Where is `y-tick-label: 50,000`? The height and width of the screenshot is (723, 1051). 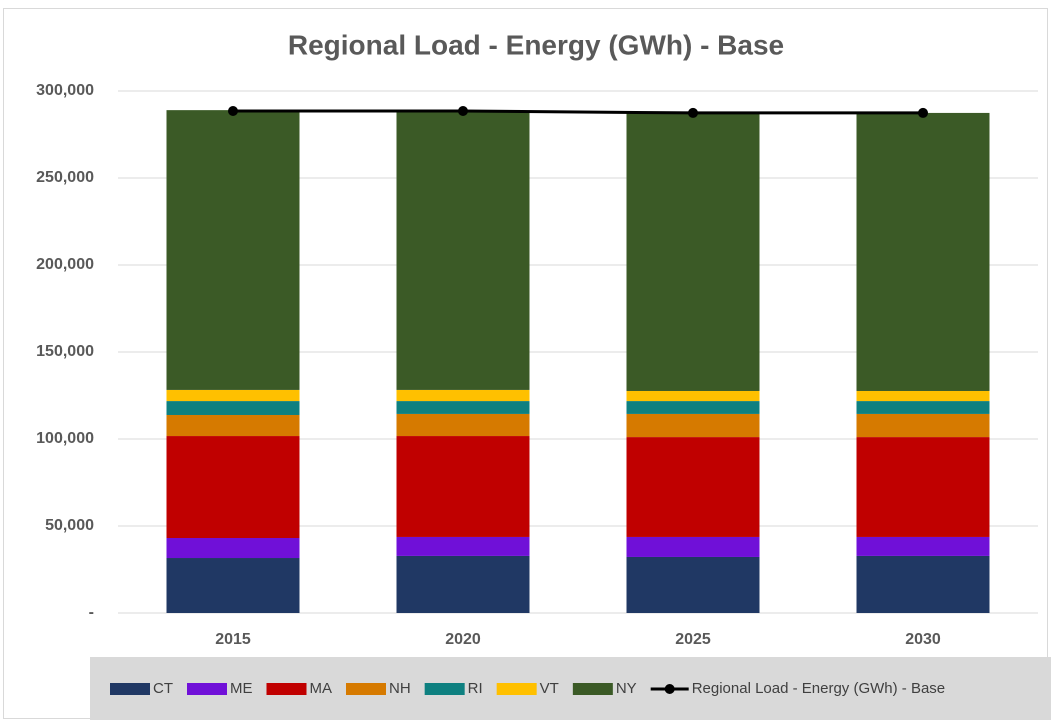 y-tick-label: 50,000 is located at coordinates (69, 525).